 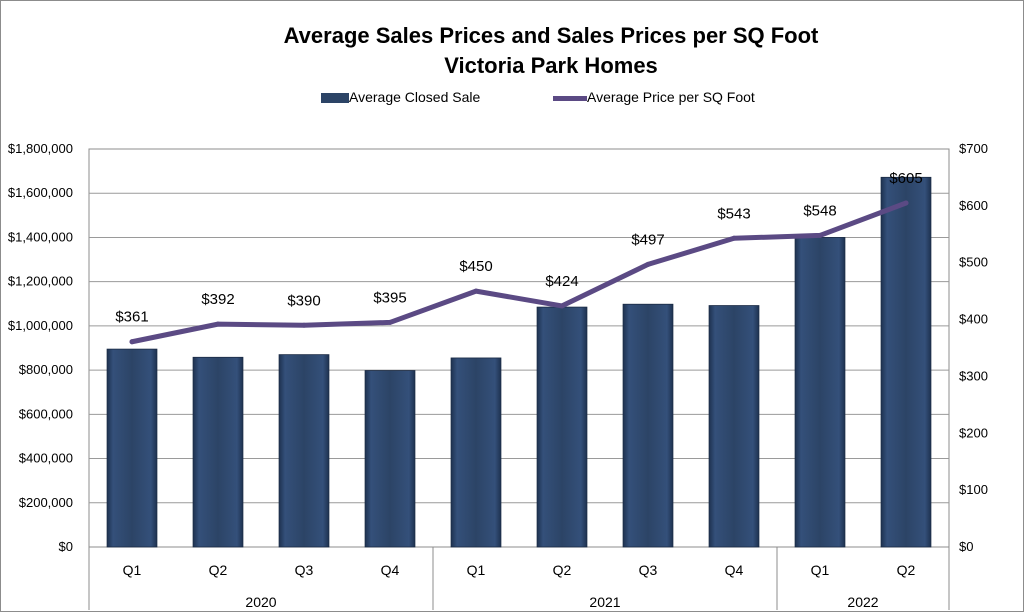 What do you see at coordinates (415, 97) in the screenshot?
I see `legend-bar-label: Average Closed Sale` at bounding box center [415, 97].